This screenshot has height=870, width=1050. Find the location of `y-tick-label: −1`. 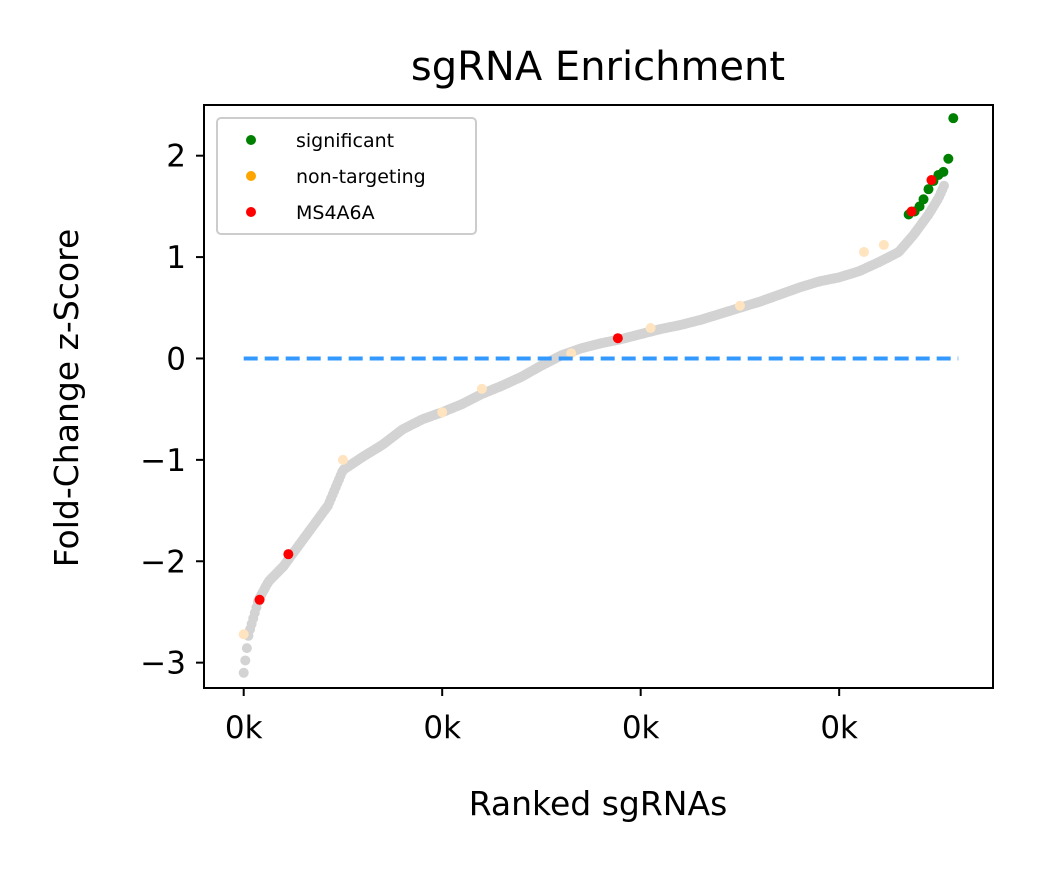

y-tick-label: −1 is located at coordinates (163, 461).